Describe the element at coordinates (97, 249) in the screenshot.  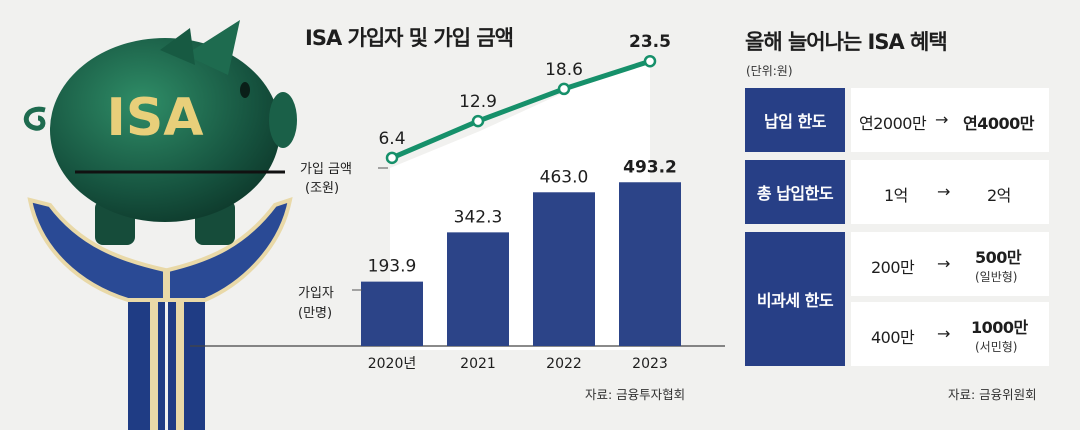
I see `left-hand` at that location.